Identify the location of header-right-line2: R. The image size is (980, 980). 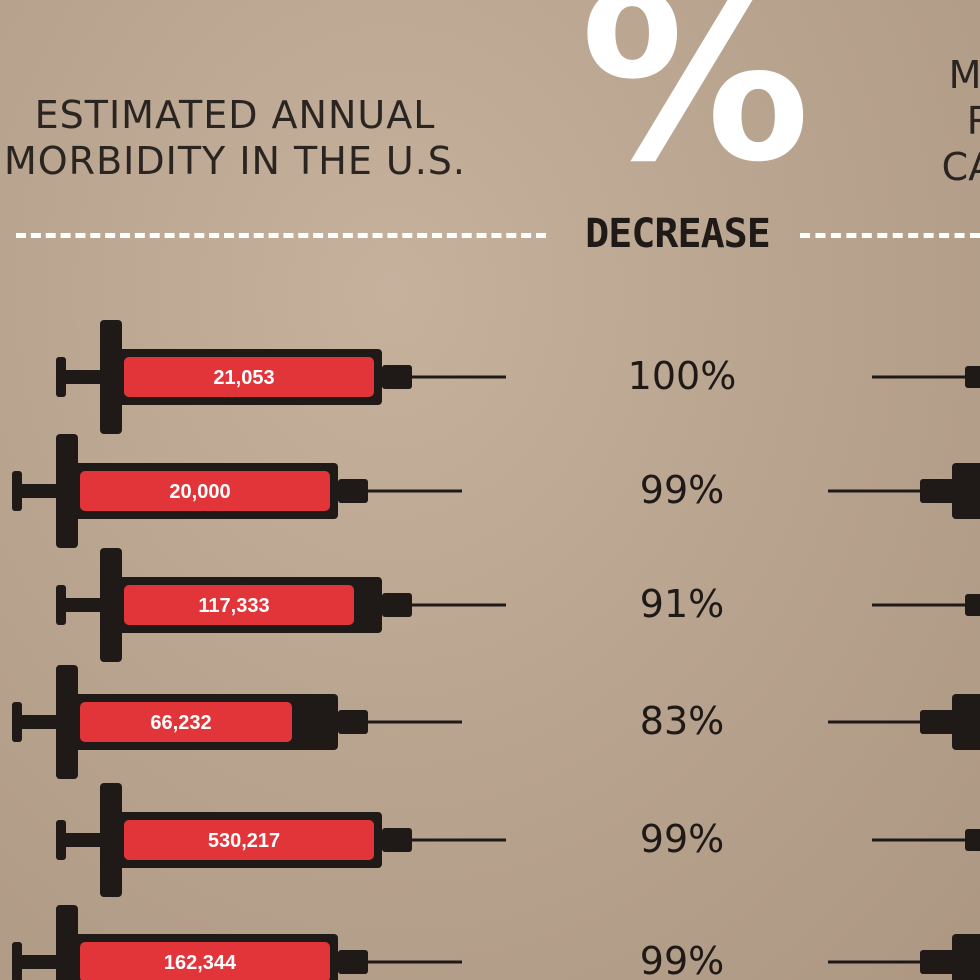
(930, 121).